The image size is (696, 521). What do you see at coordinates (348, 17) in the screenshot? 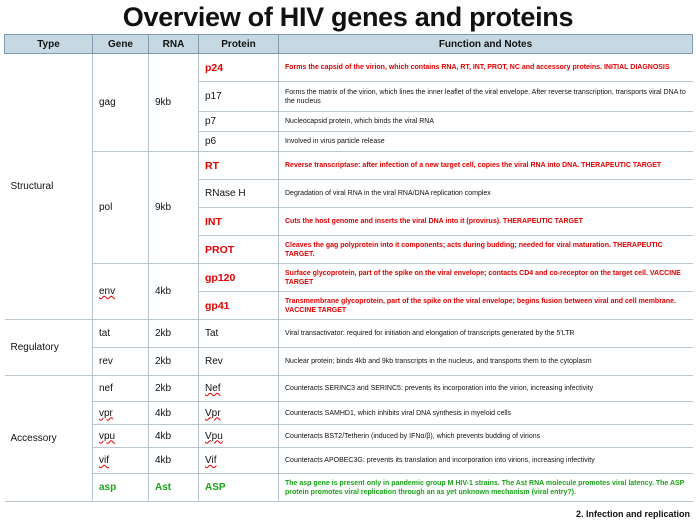
I see `page-title: Overview of HIV genes and proteins` at bounding box center [348, 17].